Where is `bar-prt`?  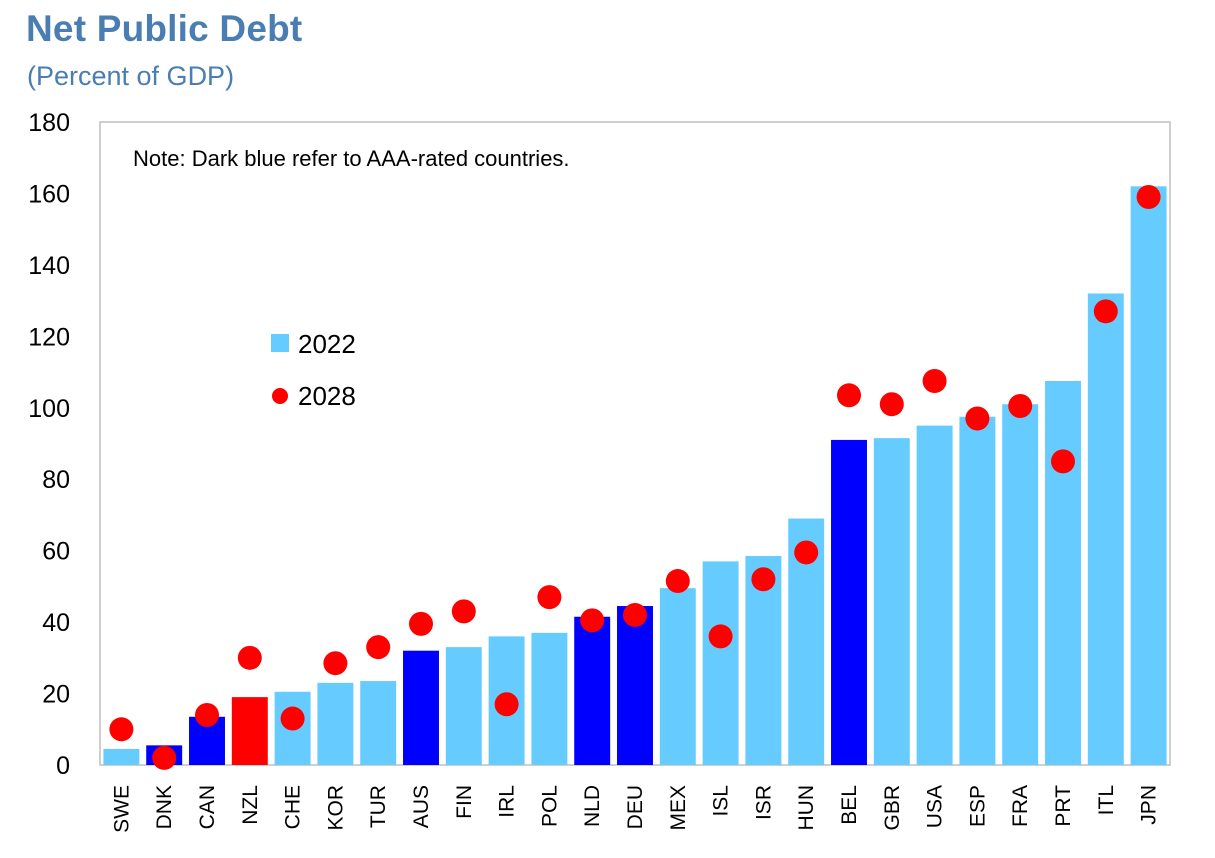 bar-prt is located at coordinates (1063, 572).